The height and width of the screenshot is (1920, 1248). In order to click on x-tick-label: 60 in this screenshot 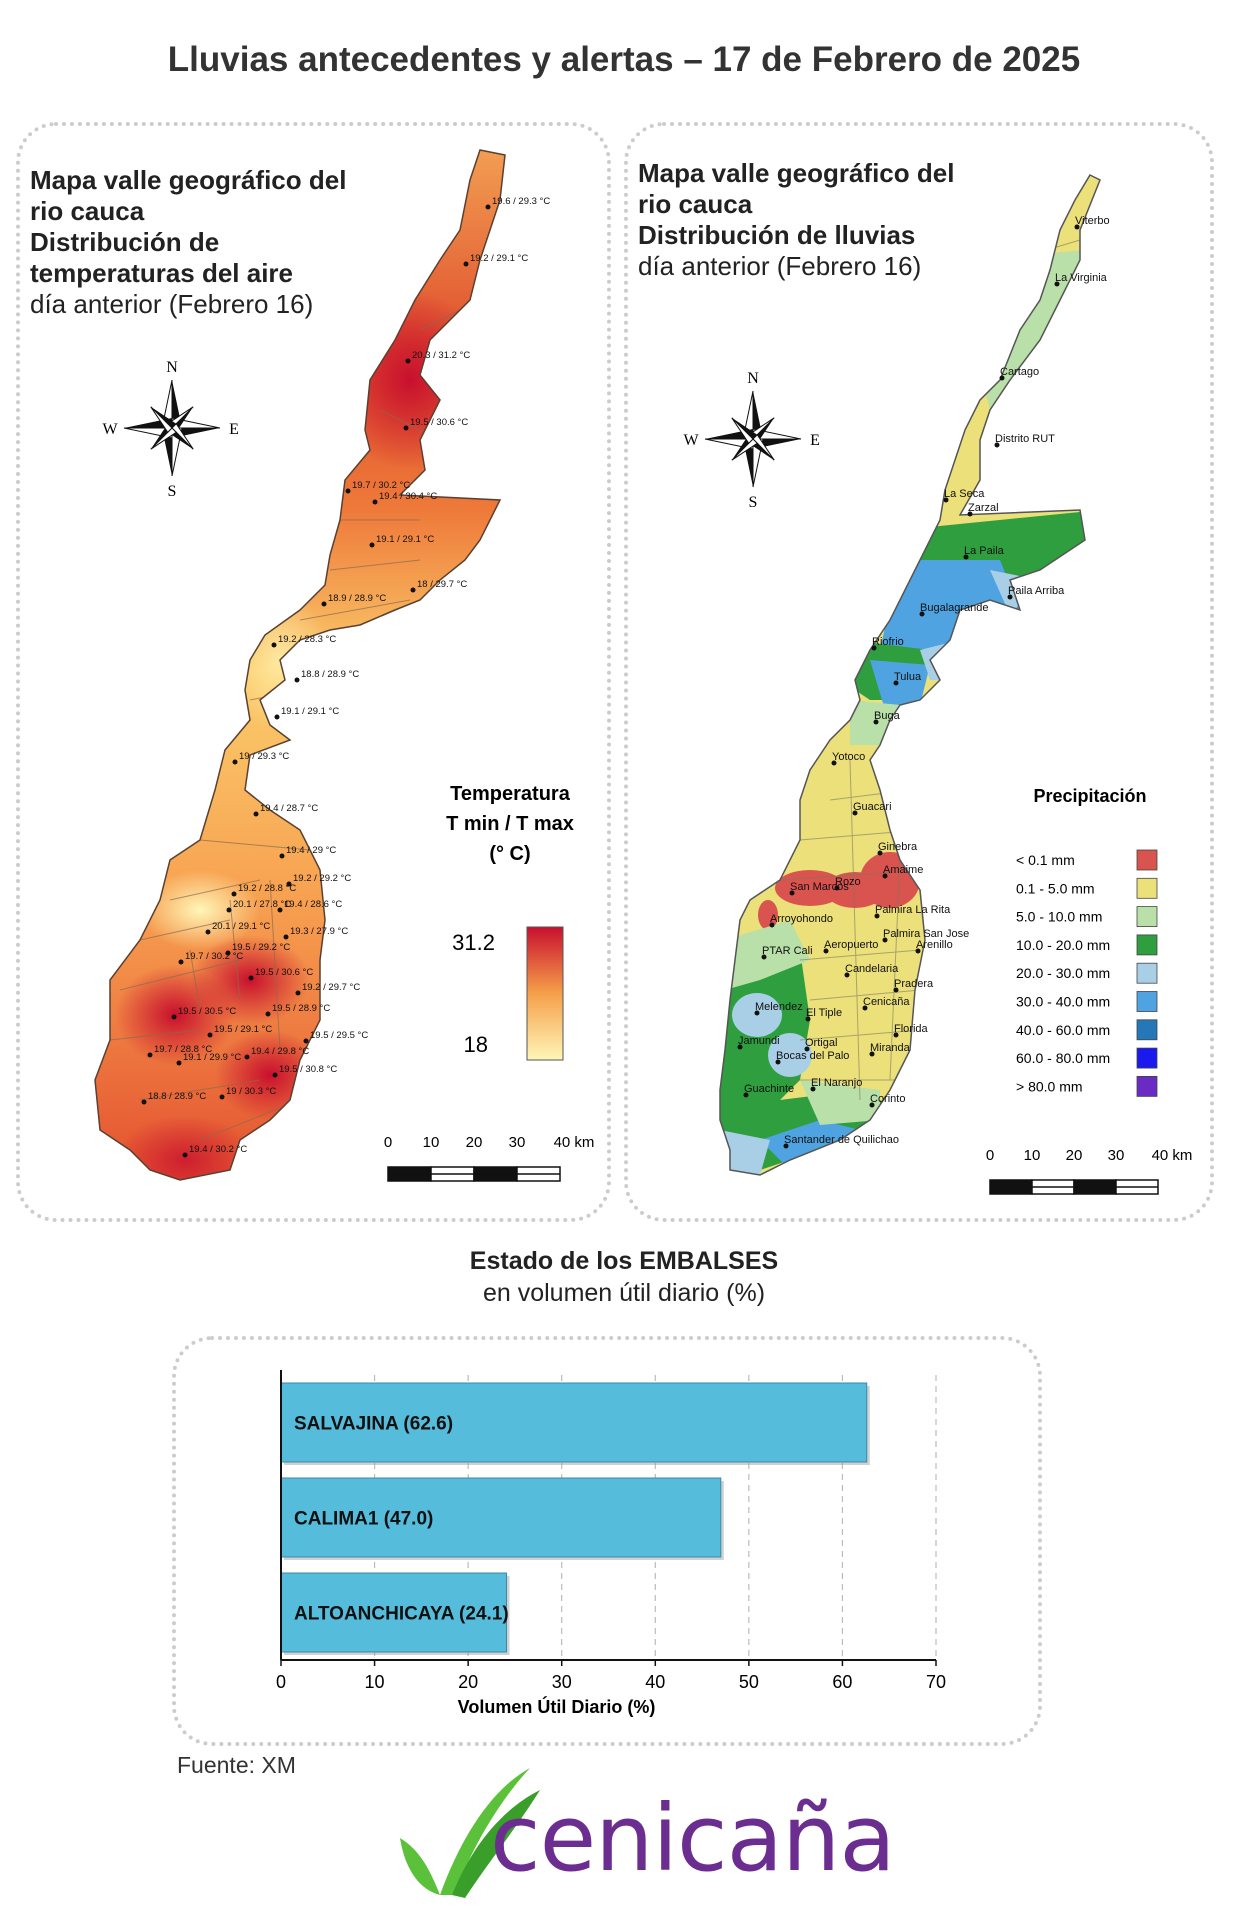, I will do `click(842, 1682)`.